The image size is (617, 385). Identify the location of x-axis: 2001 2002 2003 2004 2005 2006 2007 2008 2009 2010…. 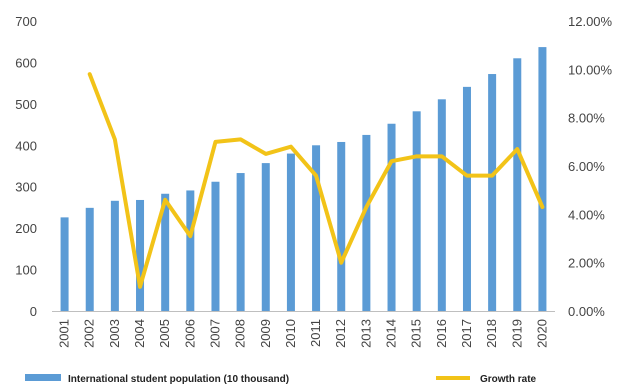
(303, 333).